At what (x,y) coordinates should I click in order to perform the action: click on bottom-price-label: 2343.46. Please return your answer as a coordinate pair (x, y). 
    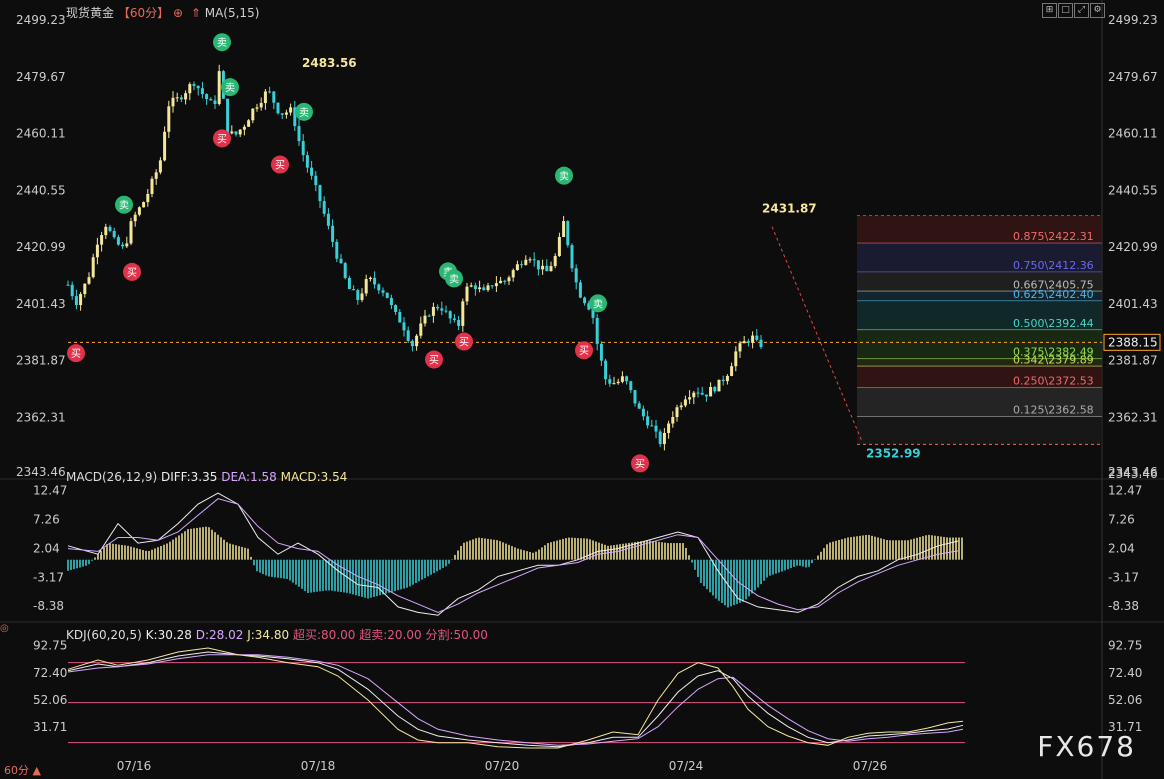
    Looking at the image, I should click on (1133, 474).